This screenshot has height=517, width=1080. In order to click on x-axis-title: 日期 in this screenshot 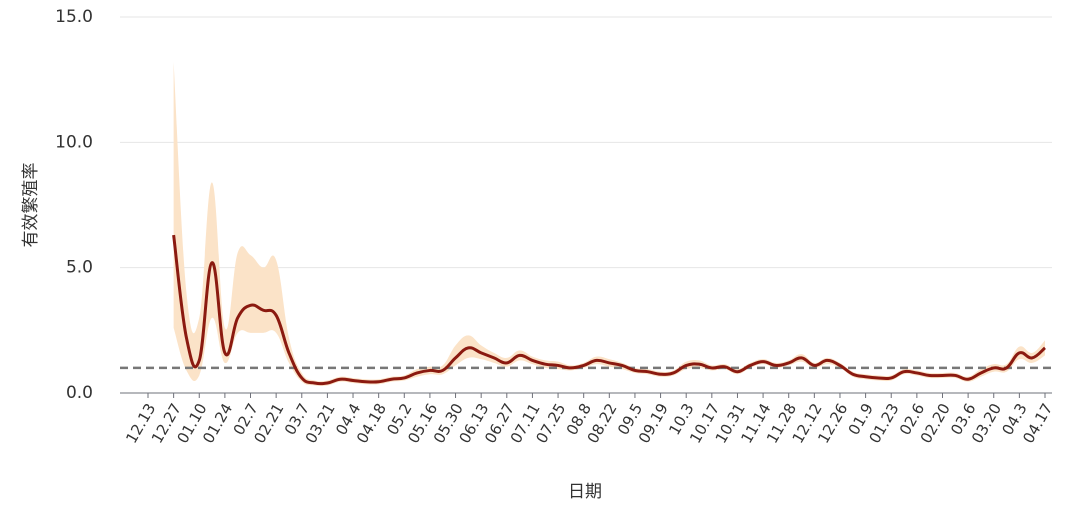, I will do `click(585, 492)`.